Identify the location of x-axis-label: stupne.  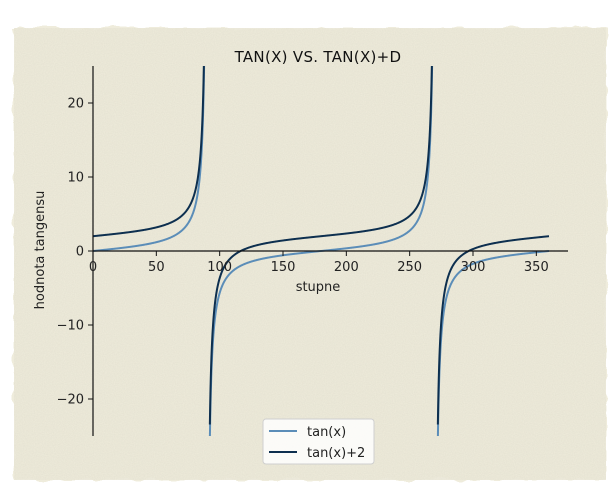
(318, 287).